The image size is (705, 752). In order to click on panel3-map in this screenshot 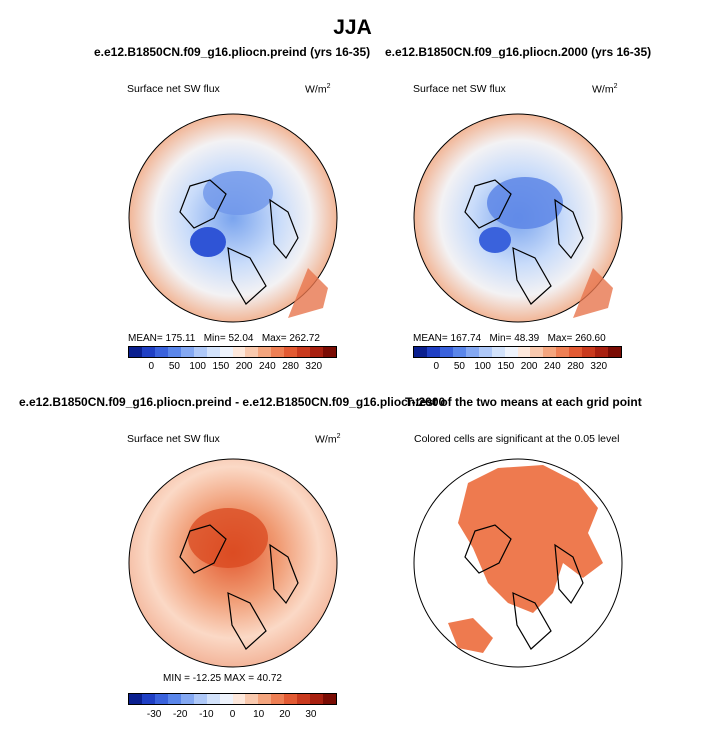, I will do `click(233, 563)`.